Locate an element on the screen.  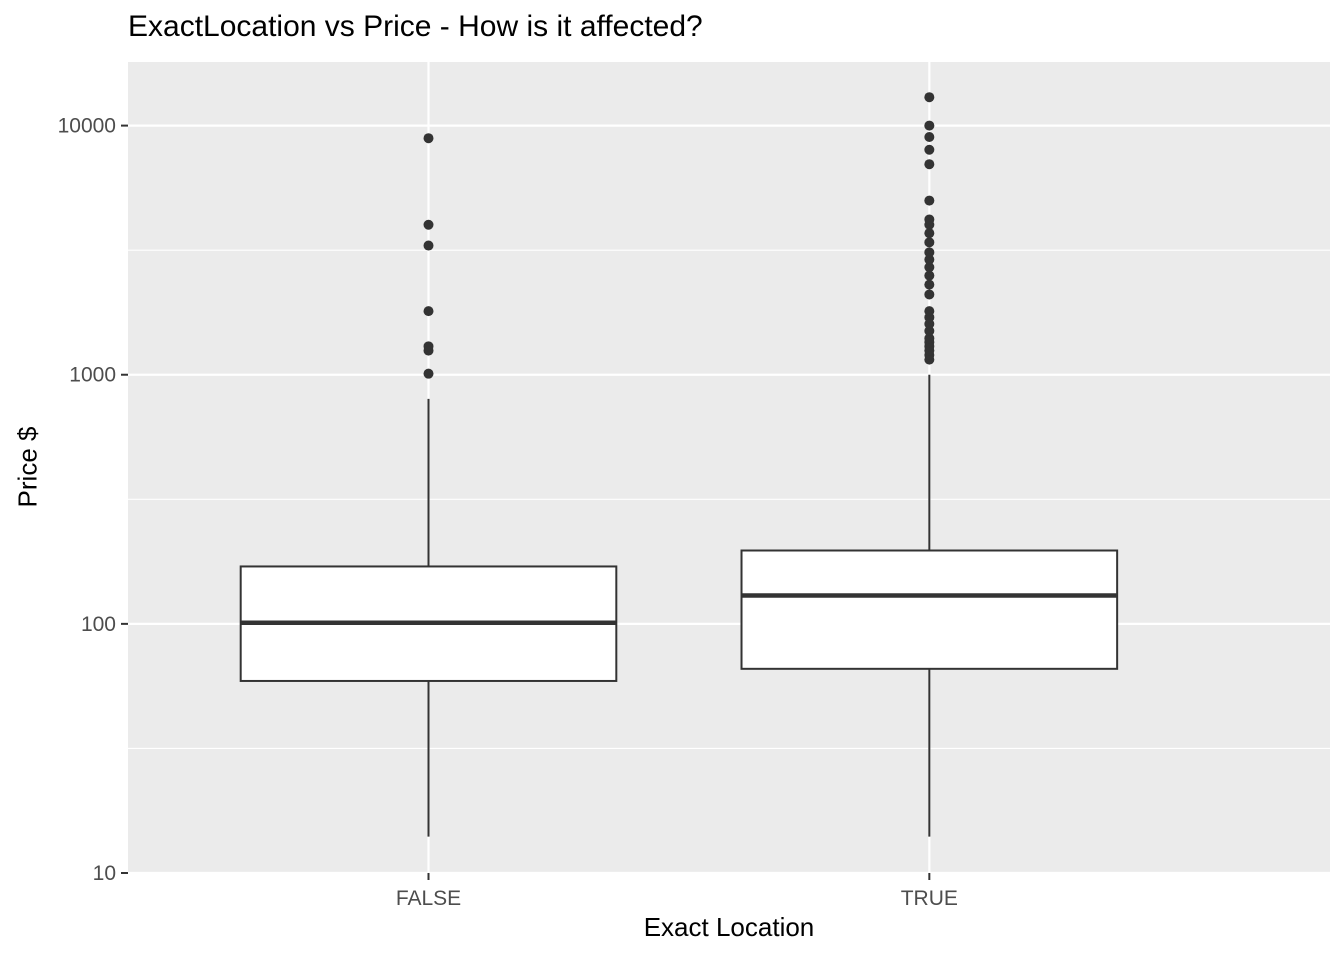
x-tick-label: TRUE is located at coordinates (929, 898).